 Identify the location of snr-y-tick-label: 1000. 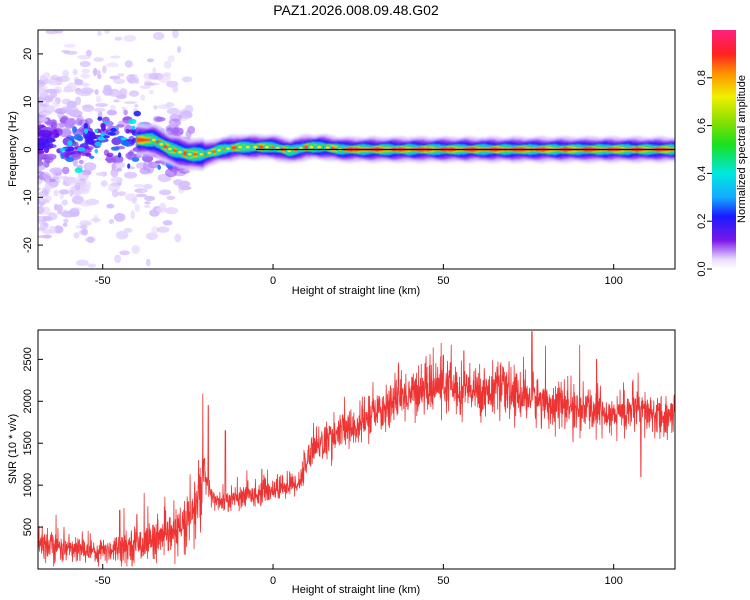
(28, 485).